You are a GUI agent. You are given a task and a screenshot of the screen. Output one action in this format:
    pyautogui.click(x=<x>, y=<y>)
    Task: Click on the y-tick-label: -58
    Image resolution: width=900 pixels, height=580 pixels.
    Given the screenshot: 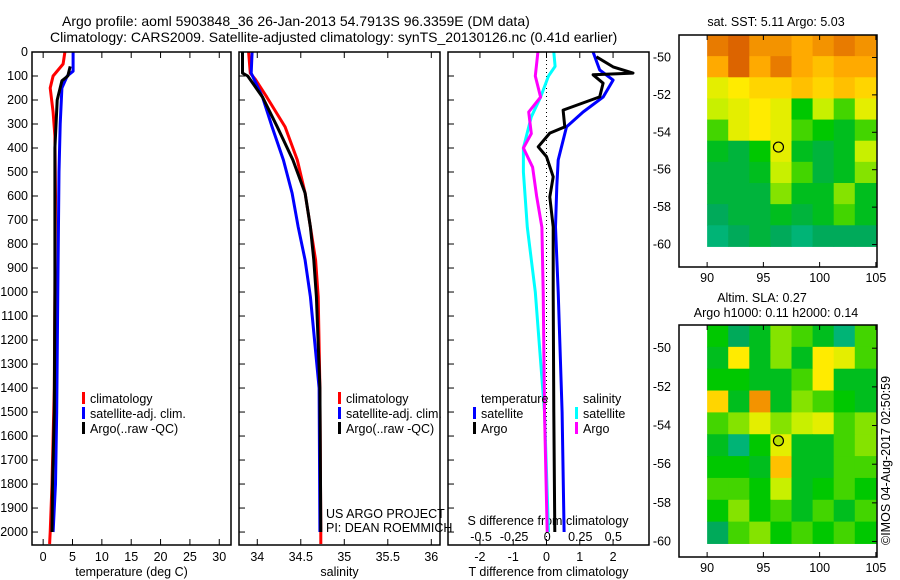 What is the action you would take?
    pyautogui.click(x=662, y=207)
    